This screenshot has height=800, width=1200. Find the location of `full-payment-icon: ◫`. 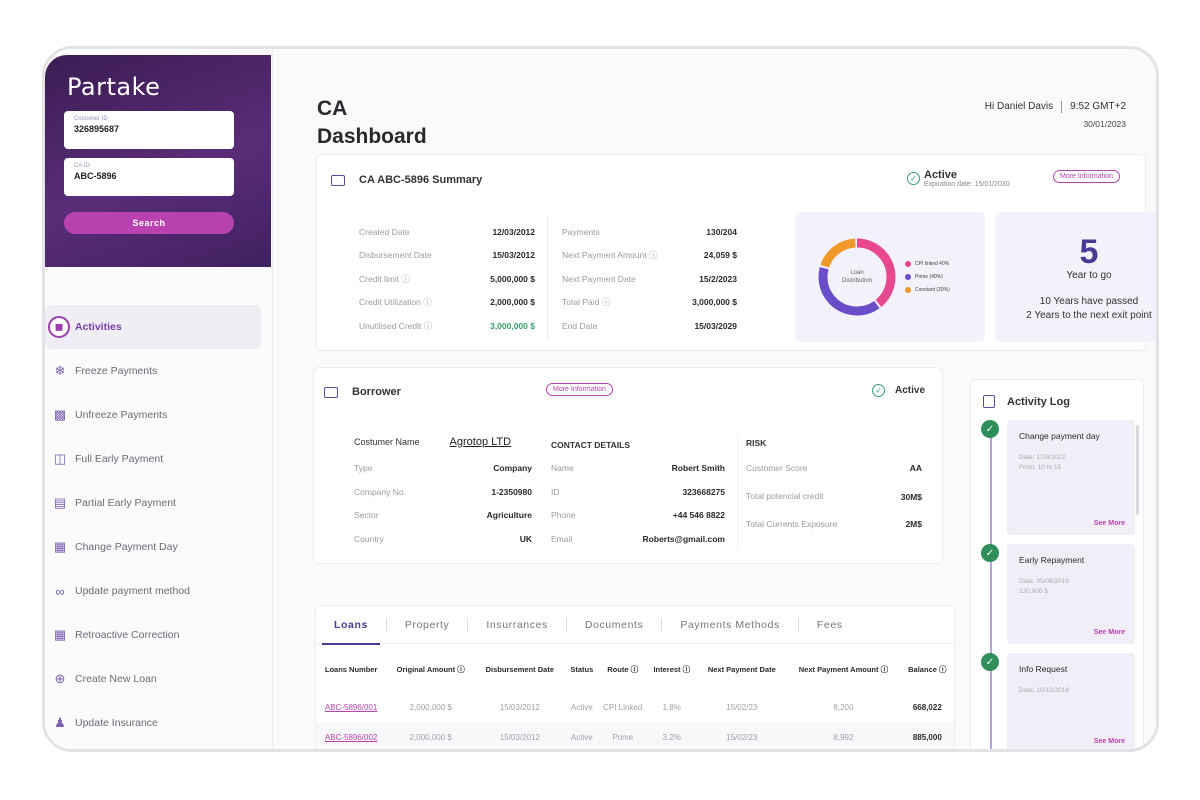

full-payment-icon: ◫ is located at coordinates (60, 458).